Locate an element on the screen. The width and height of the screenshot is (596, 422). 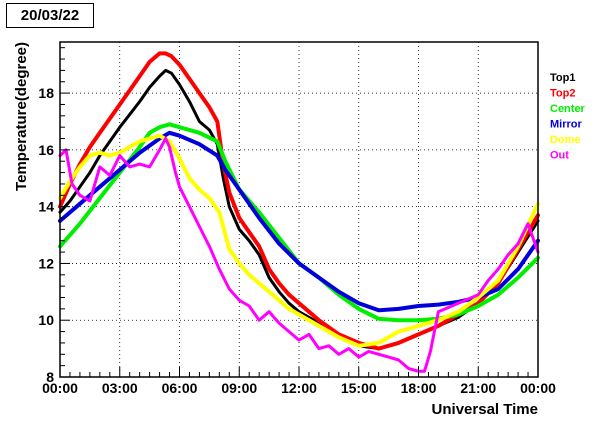
y-tick-label: 16 is located at coordinates (46, 150).